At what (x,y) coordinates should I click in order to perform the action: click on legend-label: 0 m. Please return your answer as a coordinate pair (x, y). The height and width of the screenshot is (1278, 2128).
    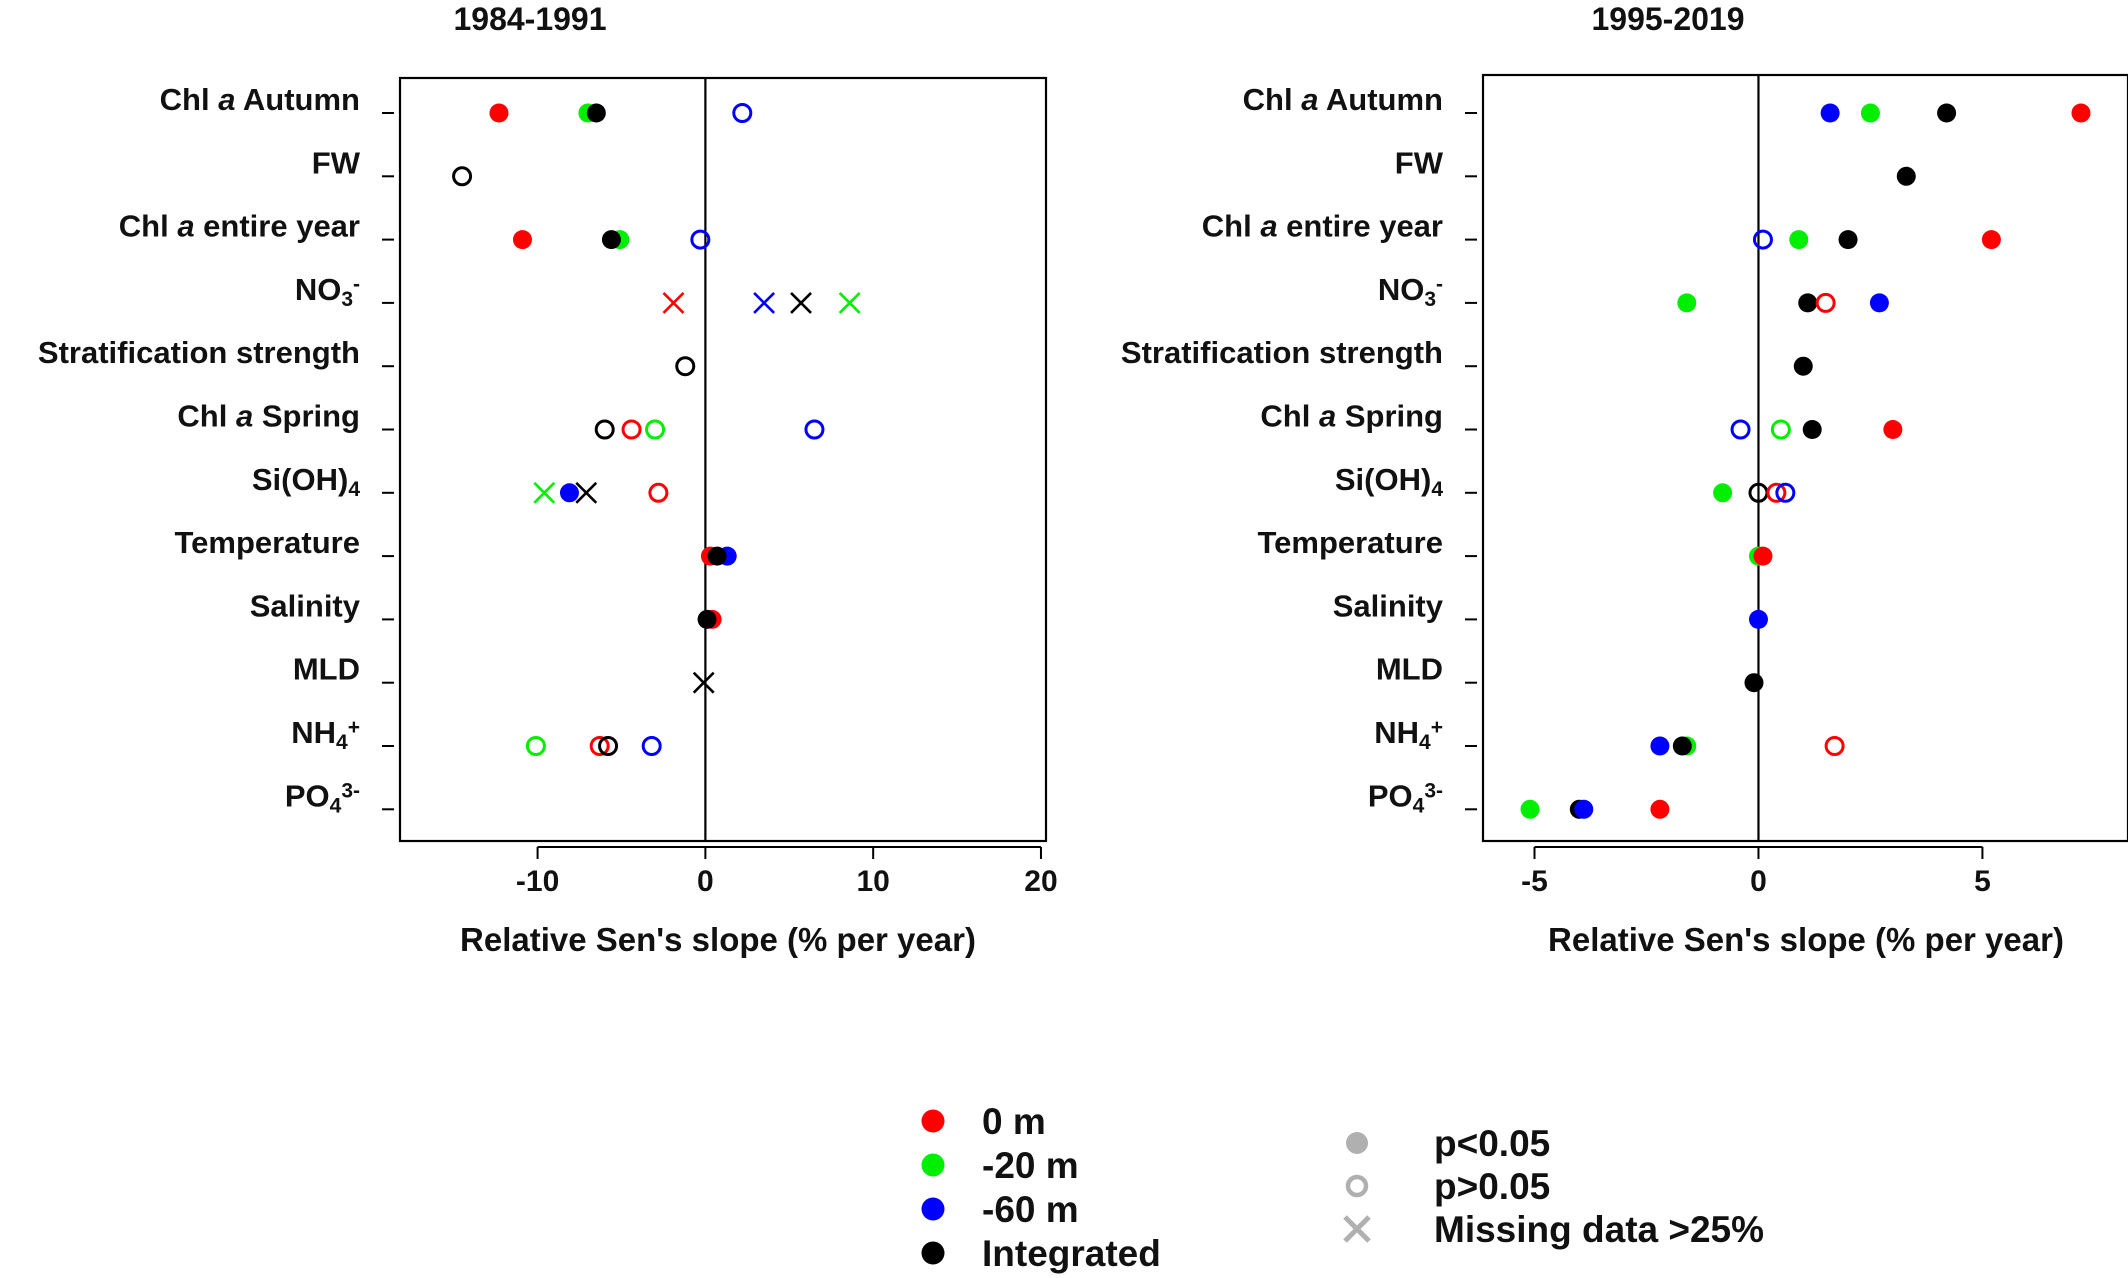
    Looking at the image, I should click on (1014, 1121).